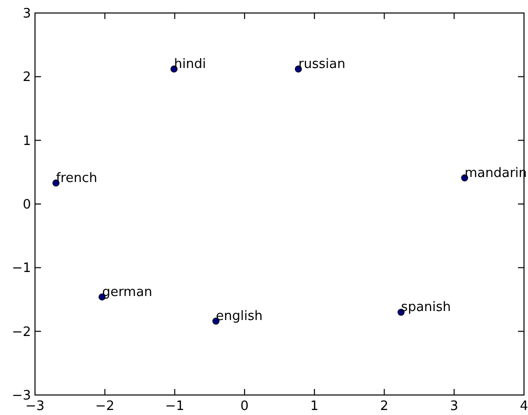 This screenshot has width=528, height=415. Describe the element at coordinates (314, 406) in the screenshot. I see `x-tick-label: 1` at that location.